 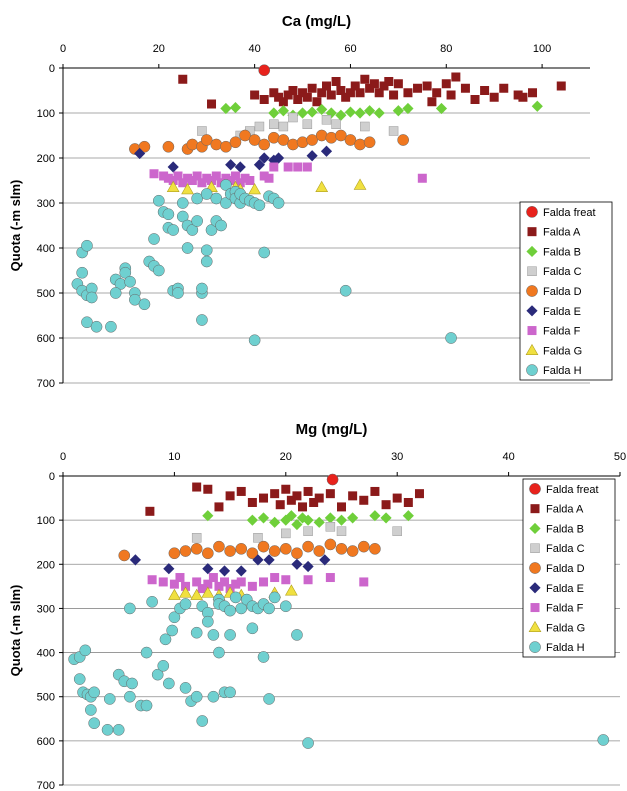 What do you see at coordinates (565, 628) in the screenshot?
I see `legend-label: Falda G` at bounding box center [565, 628].